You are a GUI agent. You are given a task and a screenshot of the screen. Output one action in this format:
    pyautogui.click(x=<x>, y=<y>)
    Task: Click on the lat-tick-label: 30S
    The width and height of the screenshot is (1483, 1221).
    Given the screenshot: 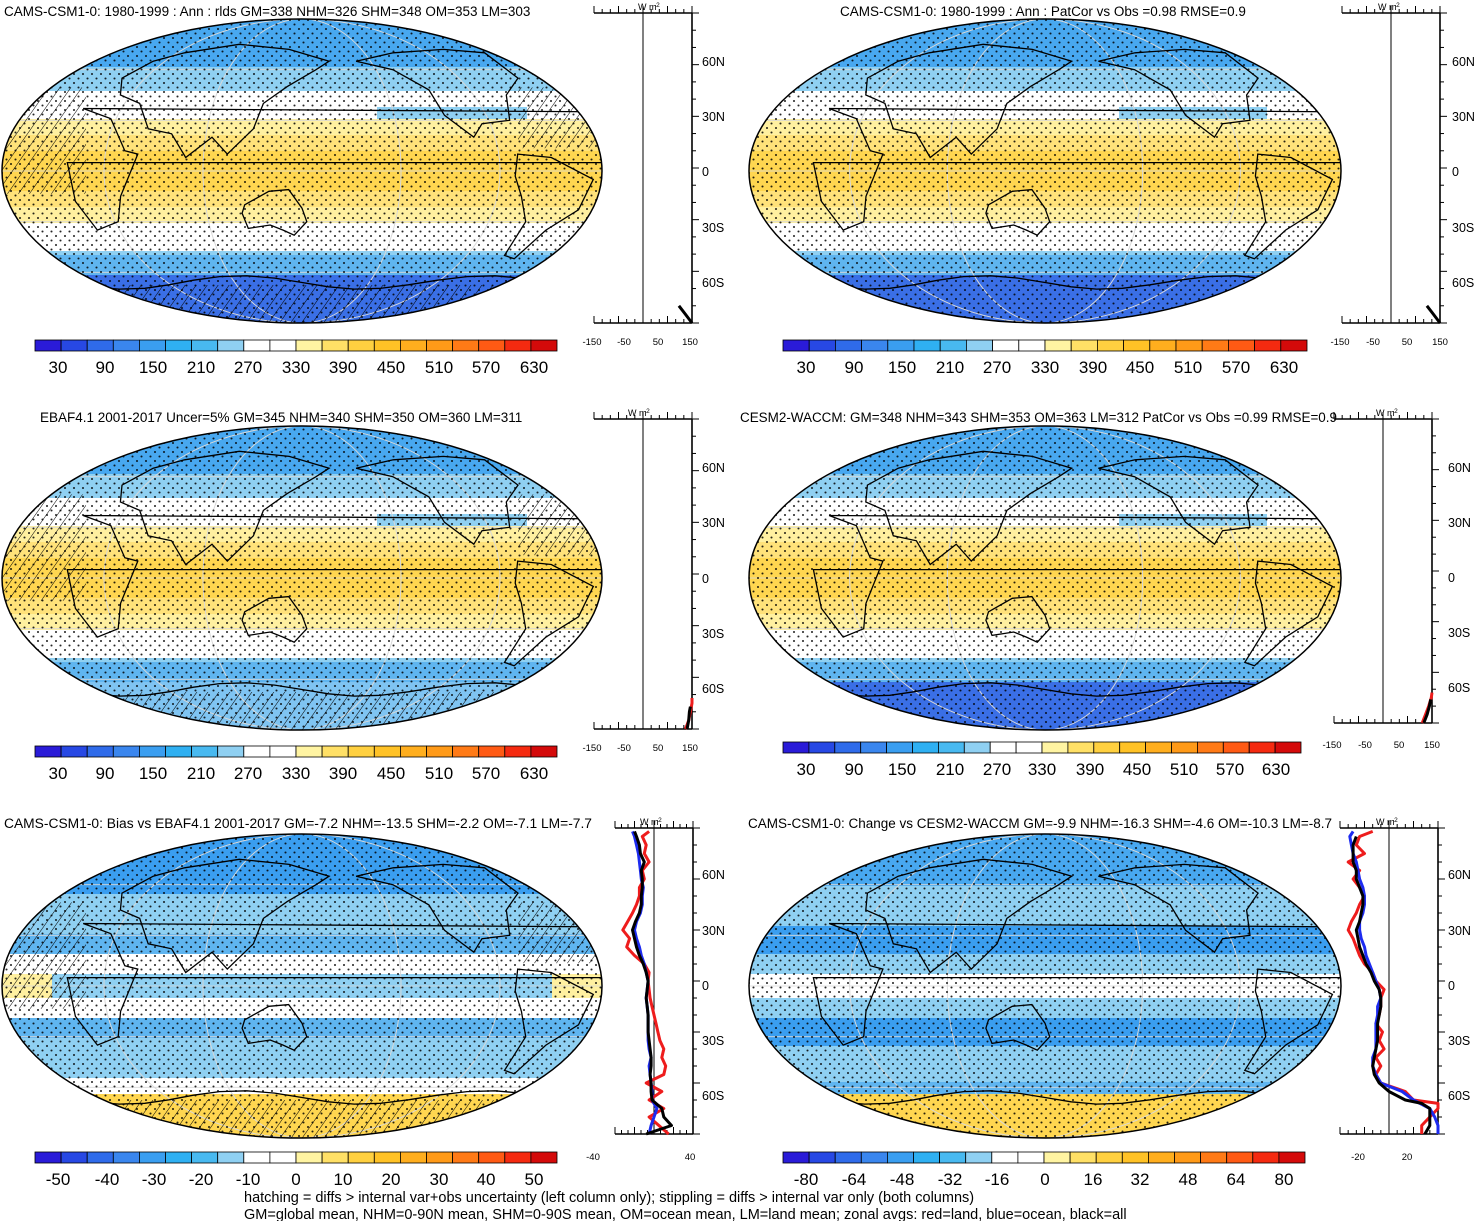 What is the action you would take?
    pyautogui.click(x=1463, y=228)
    